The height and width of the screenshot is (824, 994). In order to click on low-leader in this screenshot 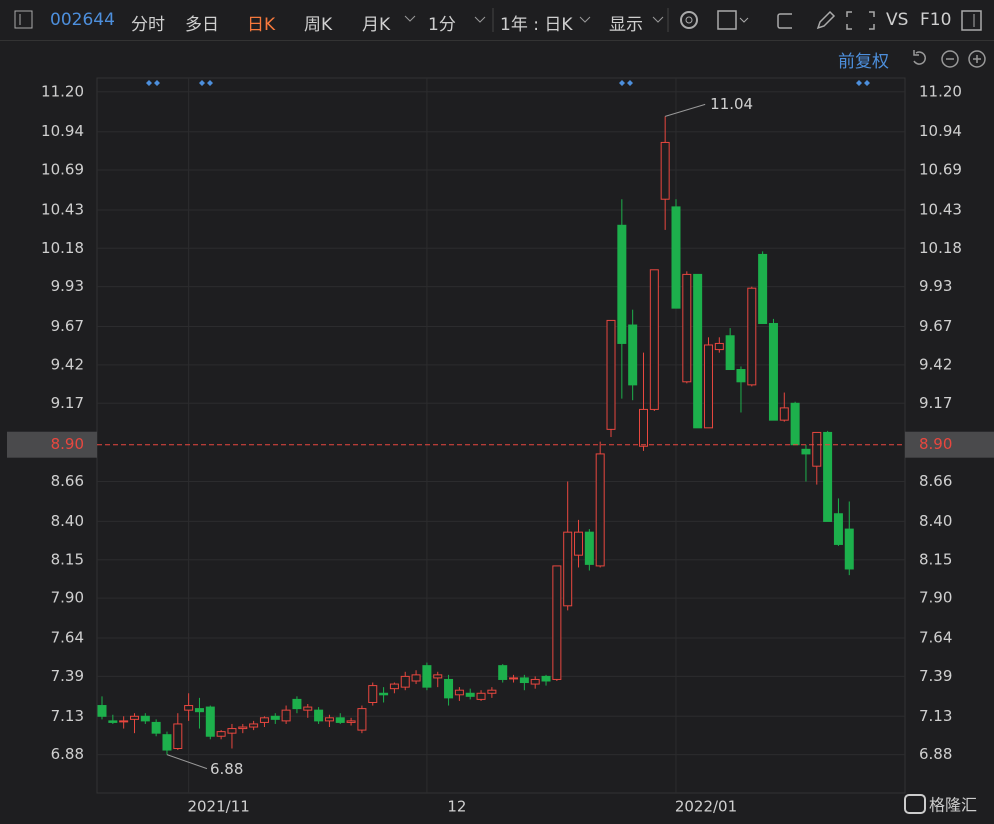, I will do `click(187, 762)`.